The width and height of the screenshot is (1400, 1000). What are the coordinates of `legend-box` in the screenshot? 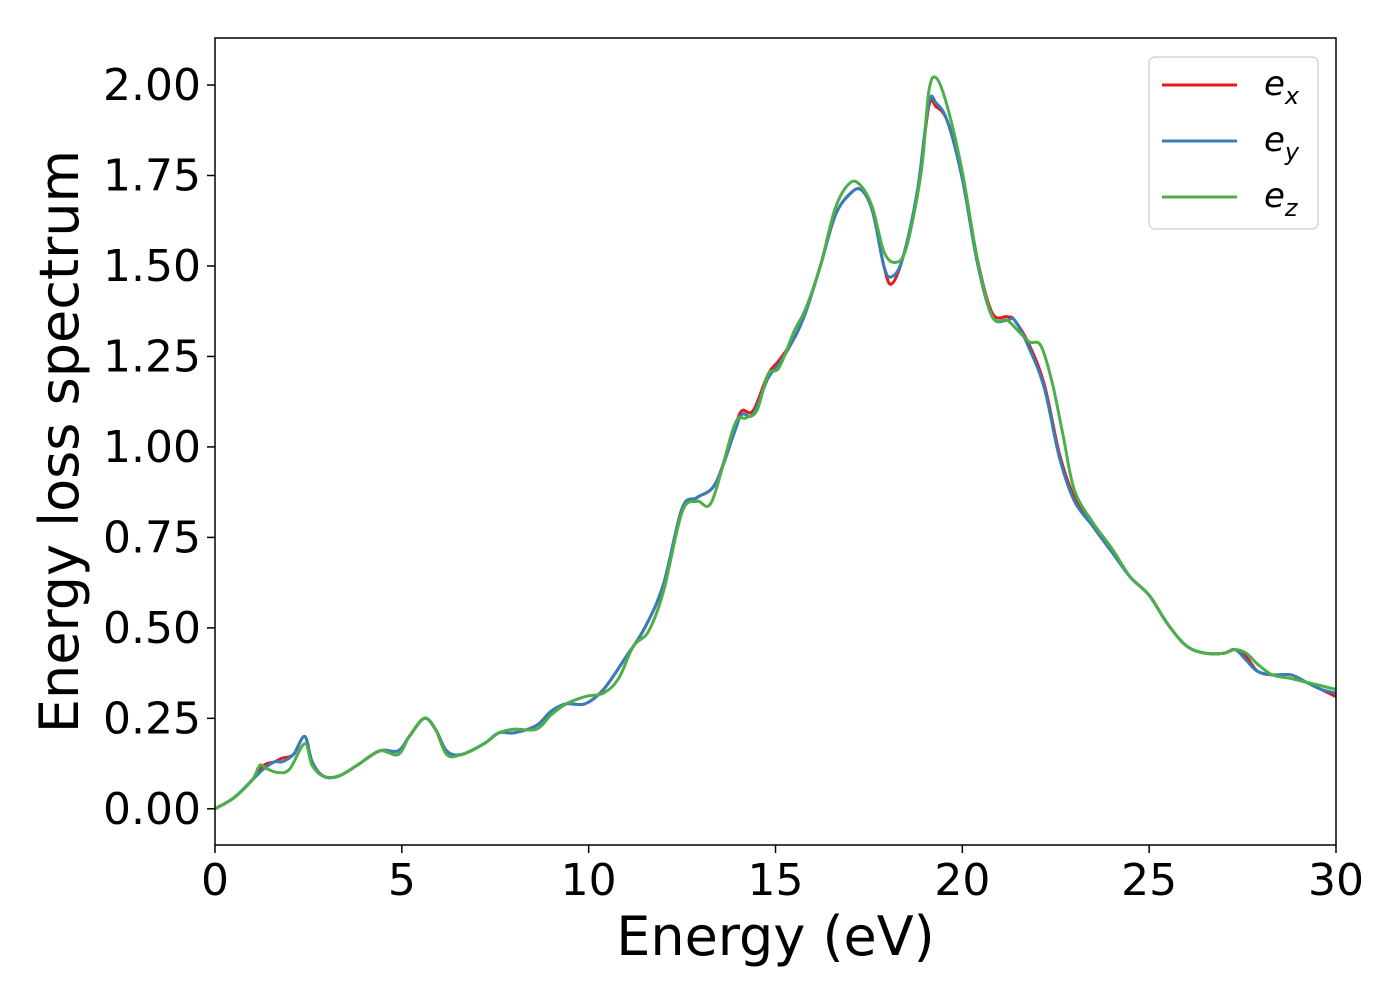 It's located at (1233, 143).